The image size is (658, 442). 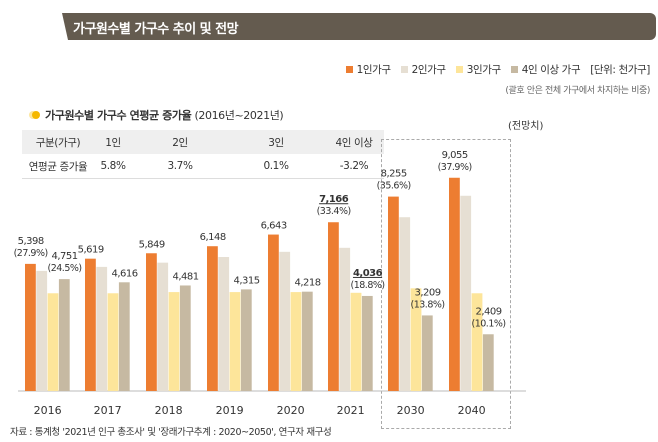 What do you see at coordinates (368, 69) in the screenshot?
I see `legend-item-1: 1인가구` at bounding box center [368, 69].